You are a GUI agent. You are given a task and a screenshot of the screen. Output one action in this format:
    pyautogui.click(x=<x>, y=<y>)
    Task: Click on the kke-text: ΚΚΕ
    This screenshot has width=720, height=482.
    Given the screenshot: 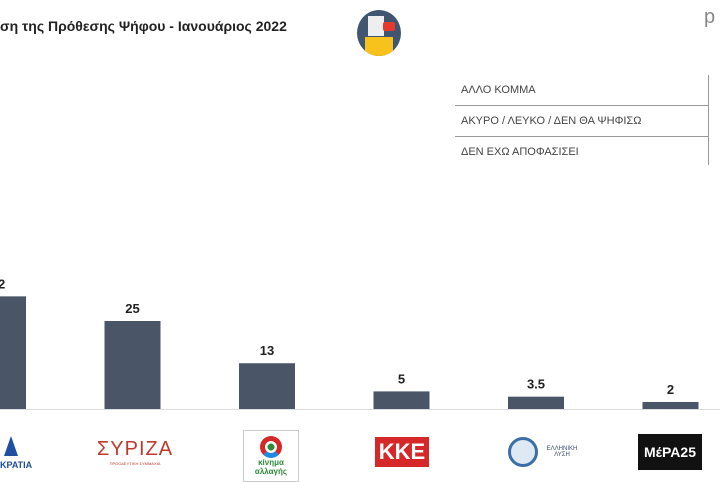 What is the action you would take?
    pyautogui.click(x=402, y=452)
    